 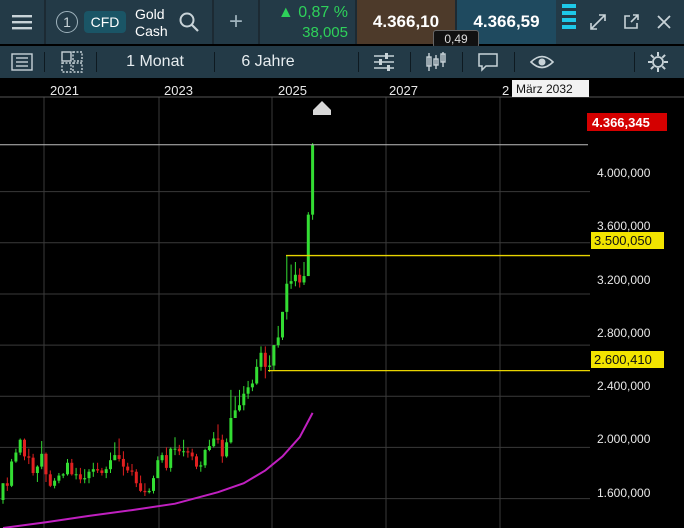 What do you see at coordinates (155, 62) in the screenshot?
I see `interval-selector: 1 Monat` at bounding box center [155, 62].